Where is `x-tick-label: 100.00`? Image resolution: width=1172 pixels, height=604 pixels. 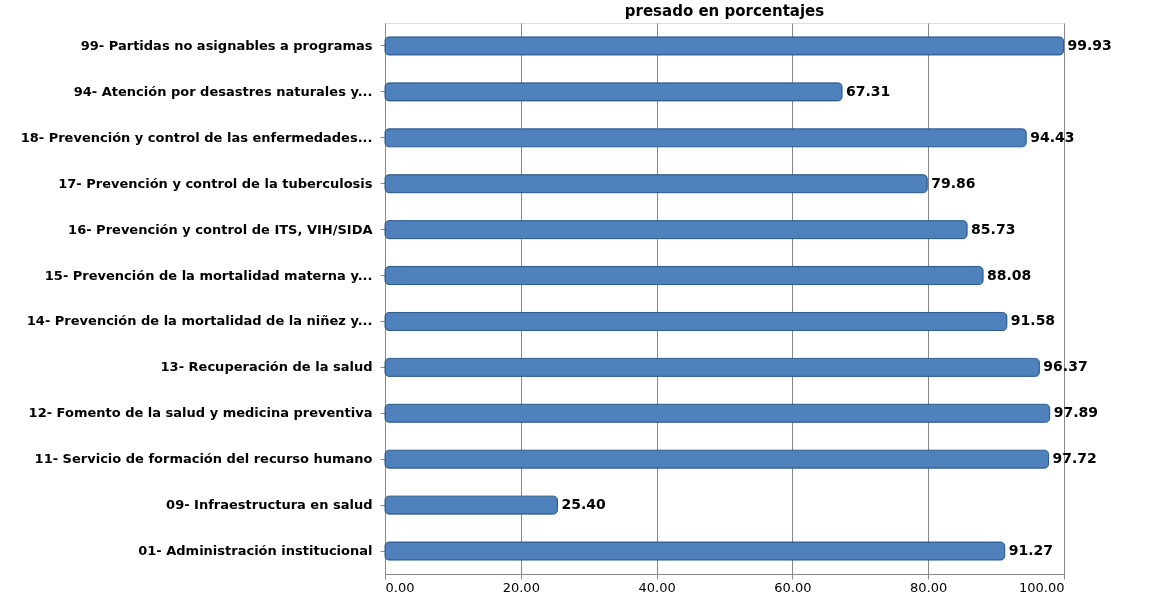 x-tick-label: 100.00 is located at coordinates (1042, 587).